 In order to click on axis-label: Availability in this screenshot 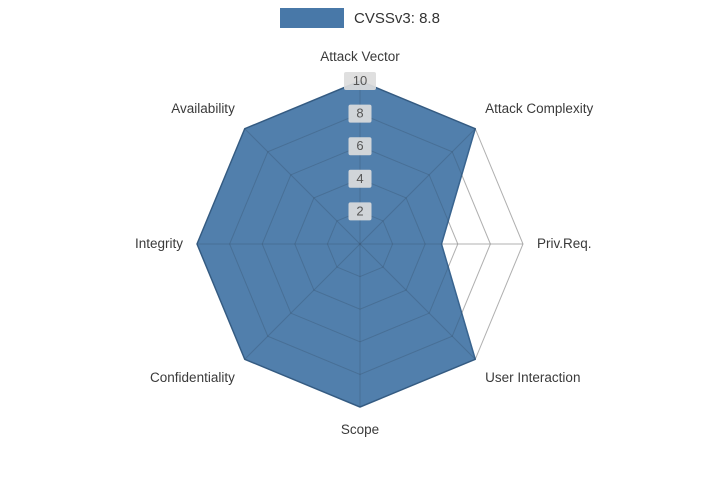, I will do `click(203, 108)`.